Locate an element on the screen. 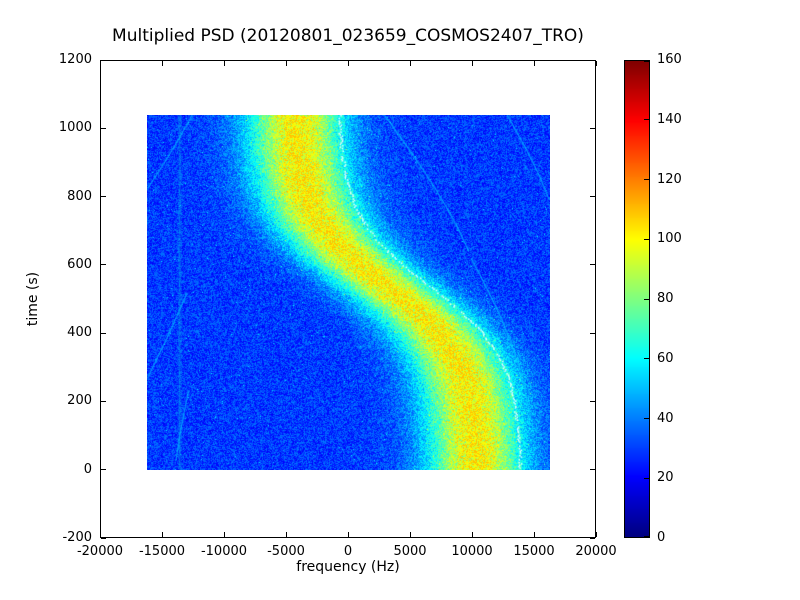 This screenshot has height=600, width=800. x-tick-label: -15000 is located at coordinates (162, 551).